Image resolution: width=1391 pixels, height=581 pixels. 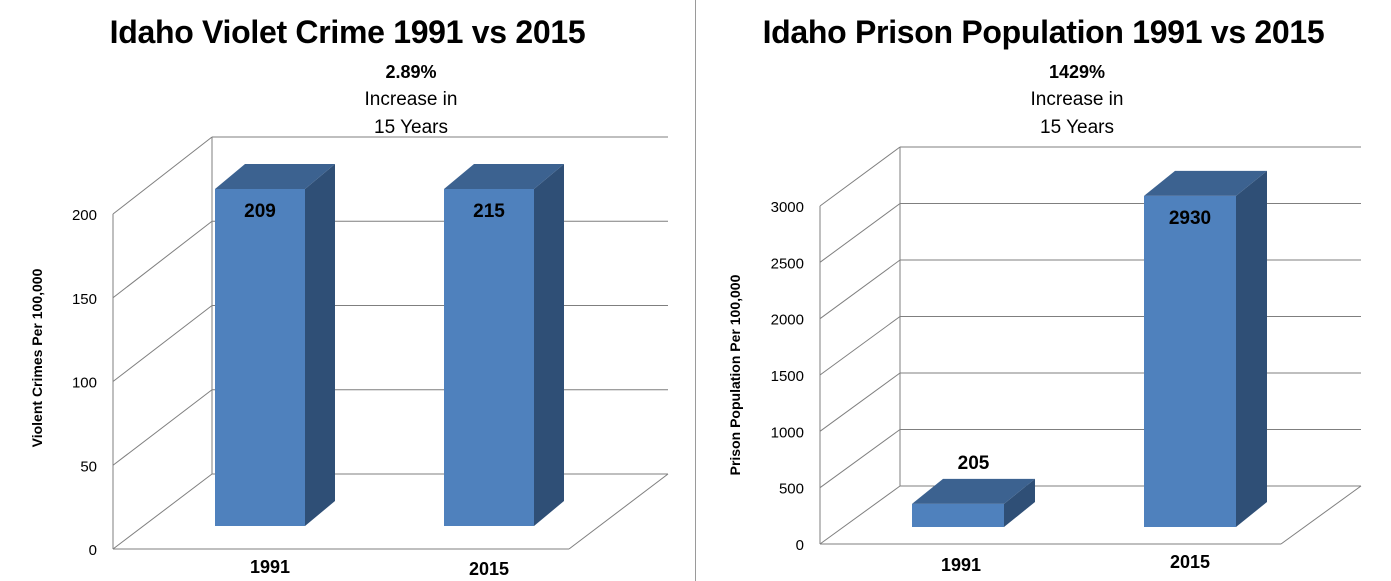 I want to click on chart-title: Idaho Violet Crime 1991 vs 2015, so click(x=347, y=32).